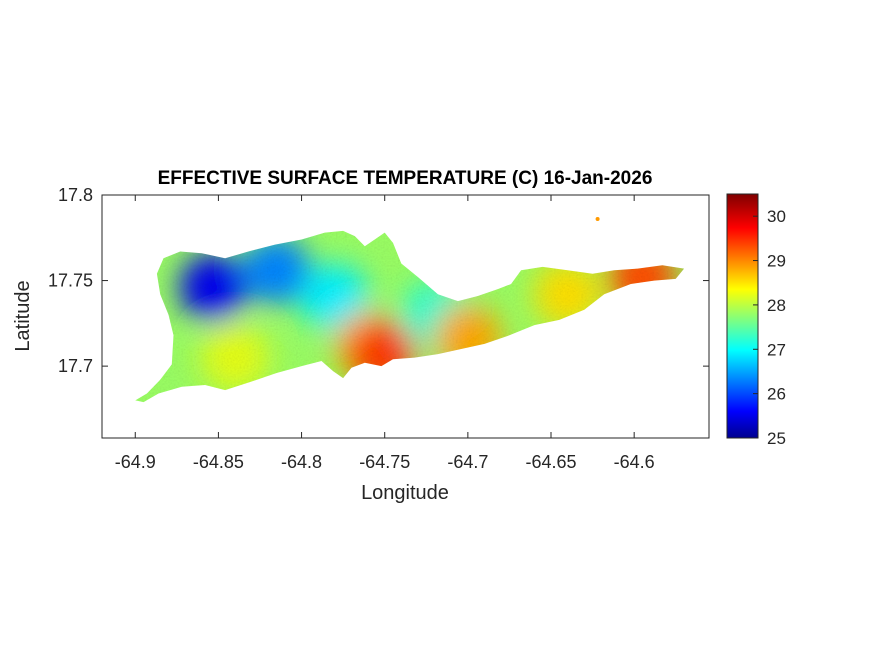 The width and height of the screenshot is (875, 656). I want to click on x-tick-label: -64.7, so click(467, 462).